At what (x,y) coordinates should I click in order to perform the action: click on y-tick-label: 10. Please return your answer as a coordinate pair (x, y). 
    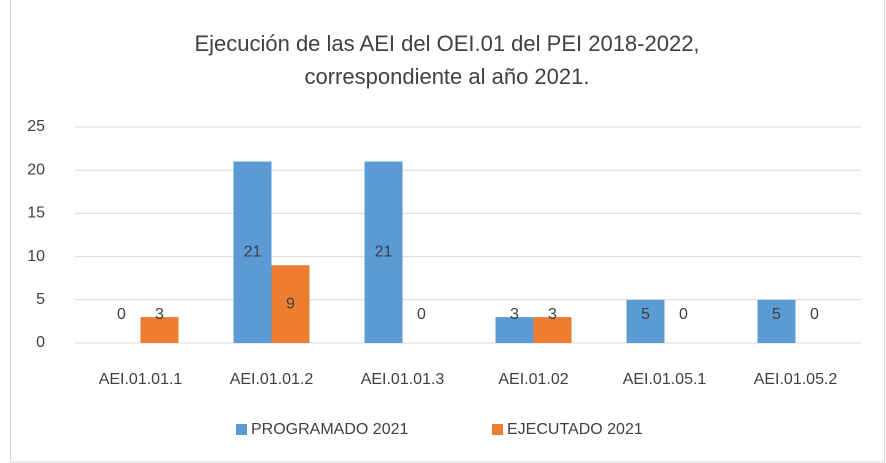
    Looking at the image, I should click on (36, 256).